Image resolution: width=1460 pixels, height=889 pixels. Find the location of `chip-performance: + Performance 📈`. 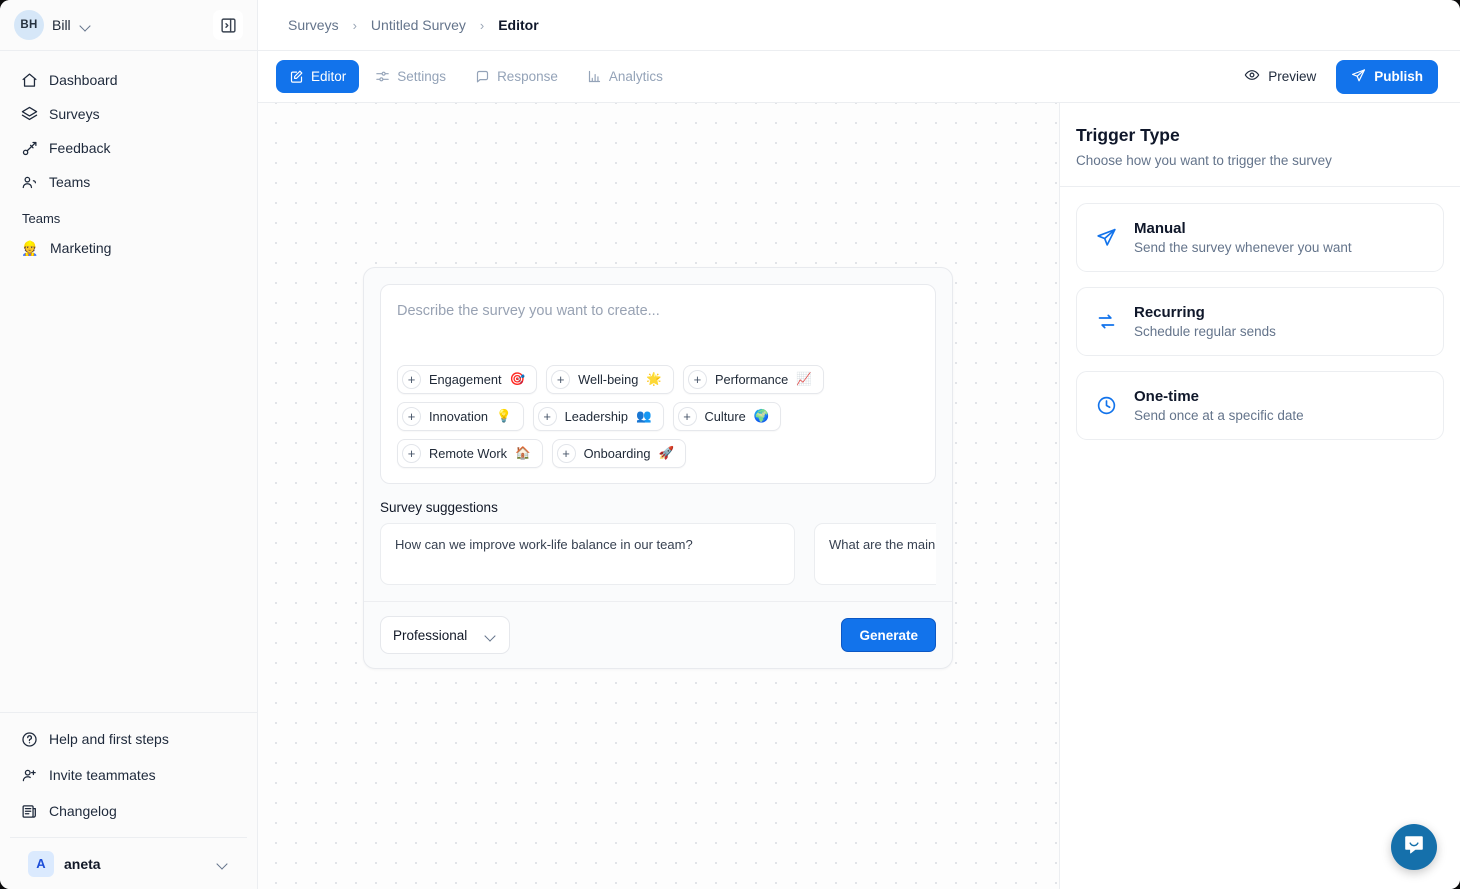

chip-performance: + Performance 📈 is located at coordinates (753, 380).